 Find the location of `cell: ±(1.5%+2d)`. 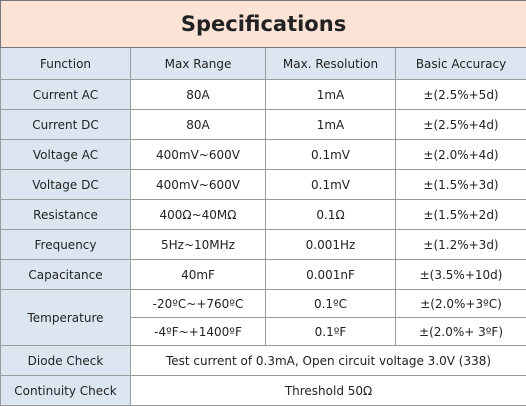

cell: ±(1.5%+2d) is located at coordinates (460, 214).